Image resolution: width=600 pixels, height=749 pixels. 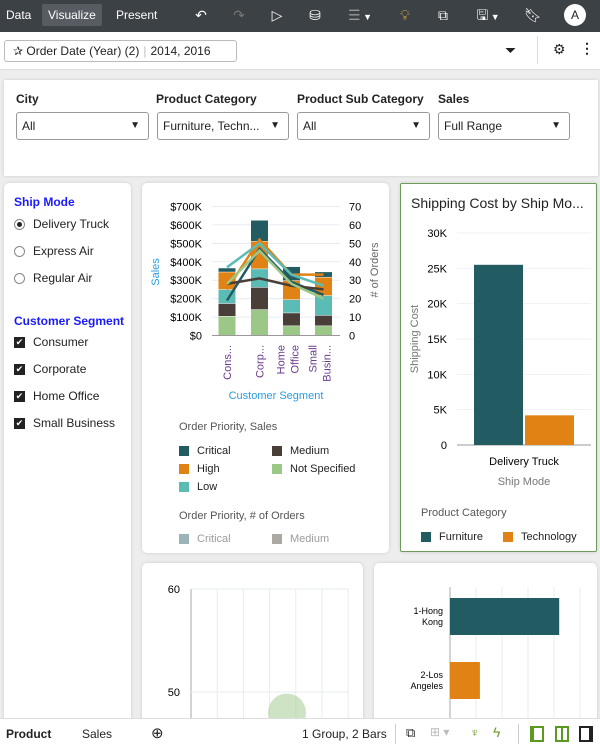 I want to click on line-legend-item: Critical, so click(x=205, y=539).